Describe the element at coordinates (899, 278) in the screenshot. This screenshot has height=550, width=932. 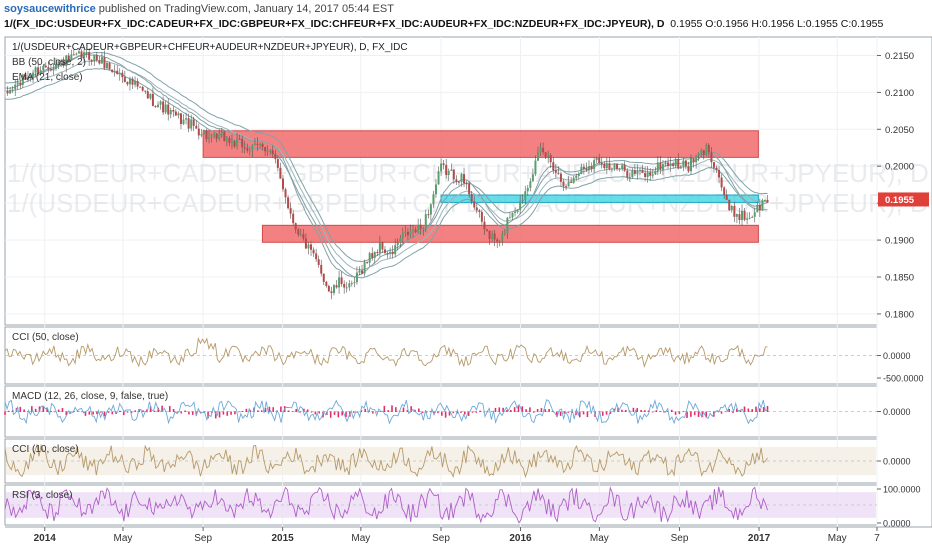
I see `price-tick-label: 0.1850` at that location.